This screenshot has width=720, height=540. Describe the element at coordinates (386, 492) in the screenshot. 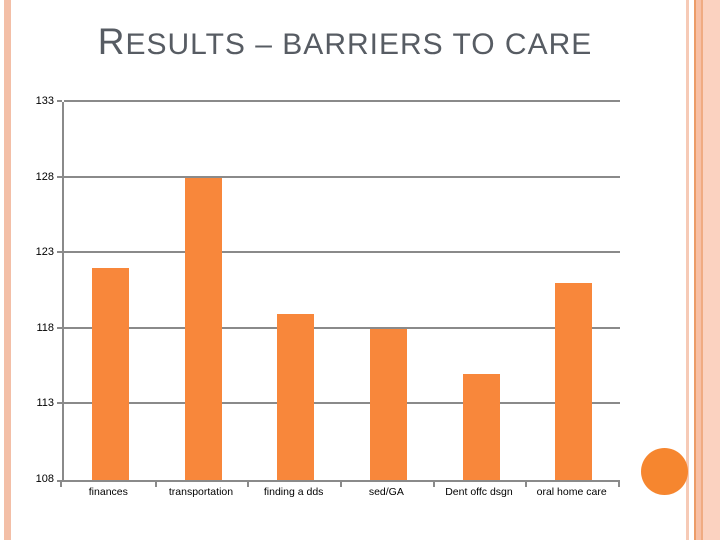

I see `x-axis-label: sed/GA` at that location.